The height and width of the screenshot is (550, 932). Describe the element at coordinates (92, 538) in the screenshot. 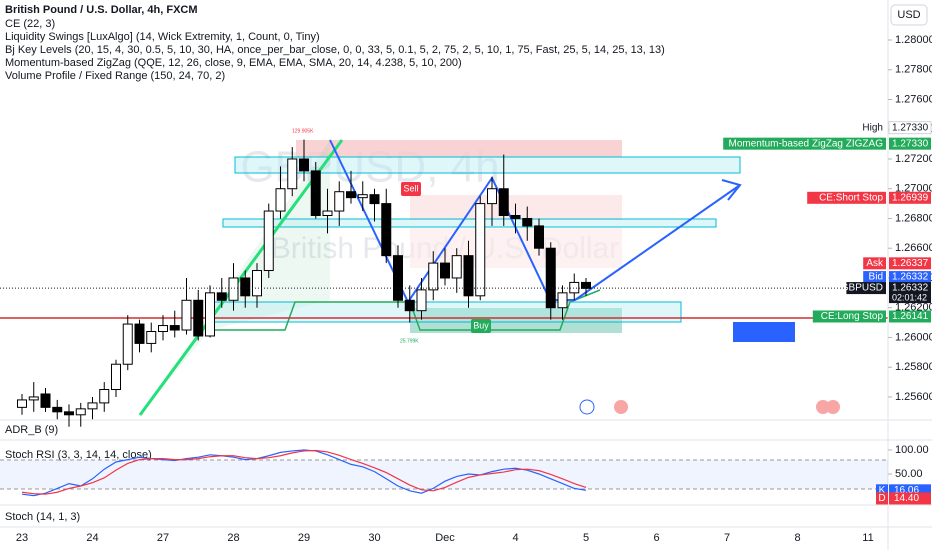

I see `x-tick-label: 24` at that location.